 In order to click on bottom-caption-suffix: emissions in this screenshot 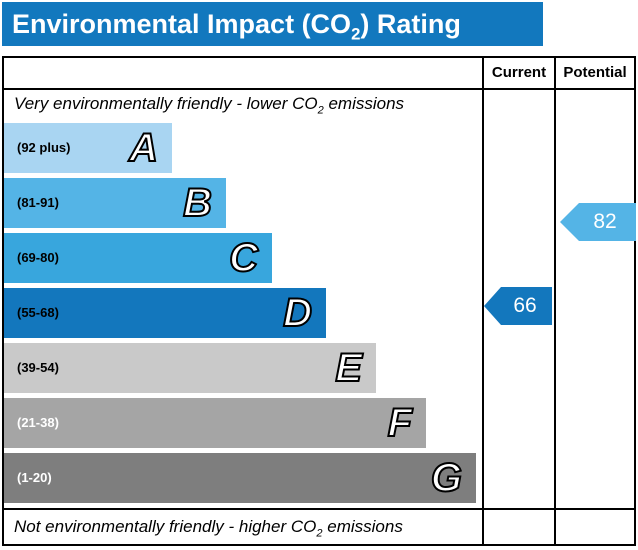, I will do `click(362, 526)`.